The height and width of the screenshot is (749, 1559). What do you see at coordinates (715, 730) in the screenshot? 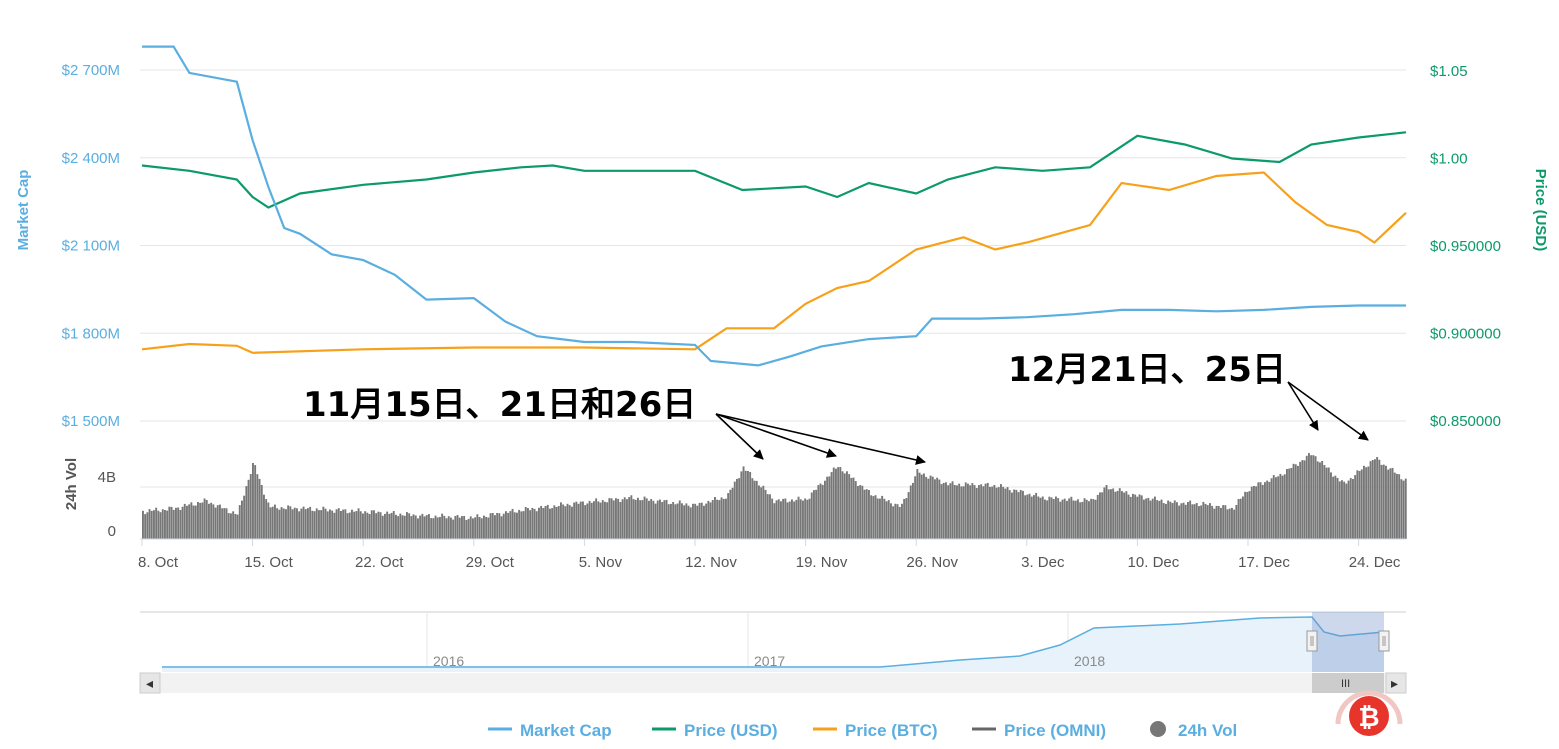
I see `legend-item-price-usd: Price (USD)` at bounding box center [715, 730].